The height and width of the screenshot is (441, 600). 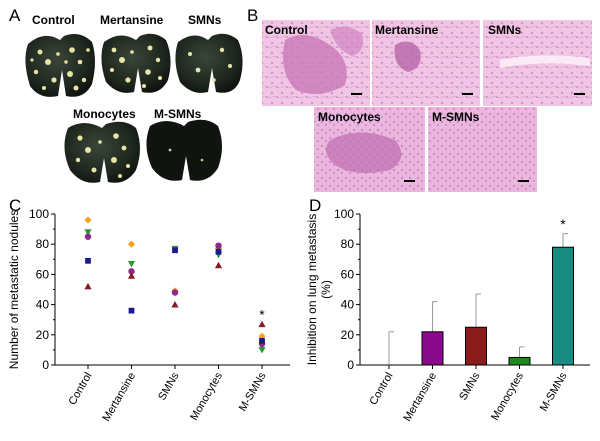 I want to click on y-axis-label-line2: (%), so click(x=326, y=289).